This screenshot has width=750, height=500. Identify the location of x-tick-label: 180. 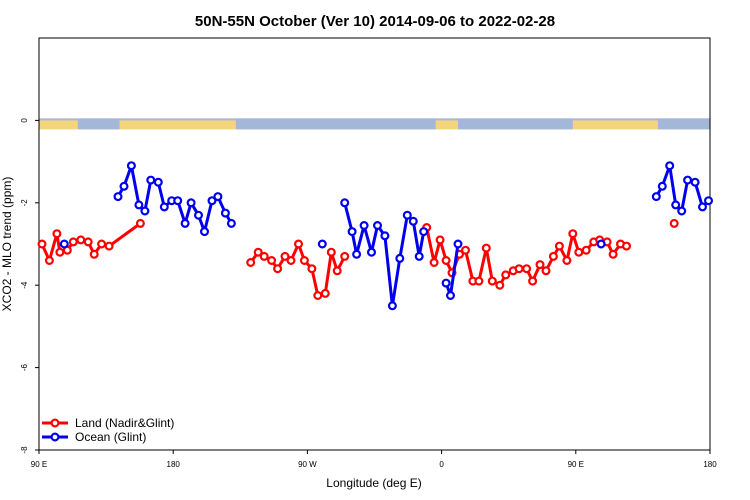
(174, 464).